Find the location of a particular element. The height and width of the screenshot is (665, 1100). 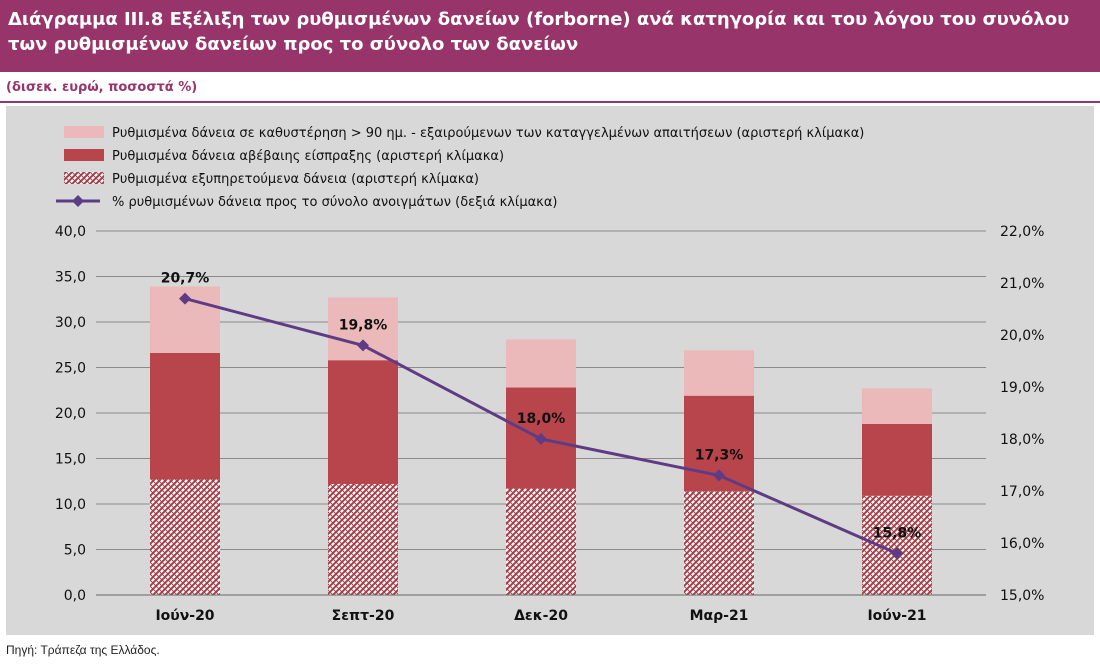

y-right-tick-label: 19,0% is located at coordinates (1022, 388).